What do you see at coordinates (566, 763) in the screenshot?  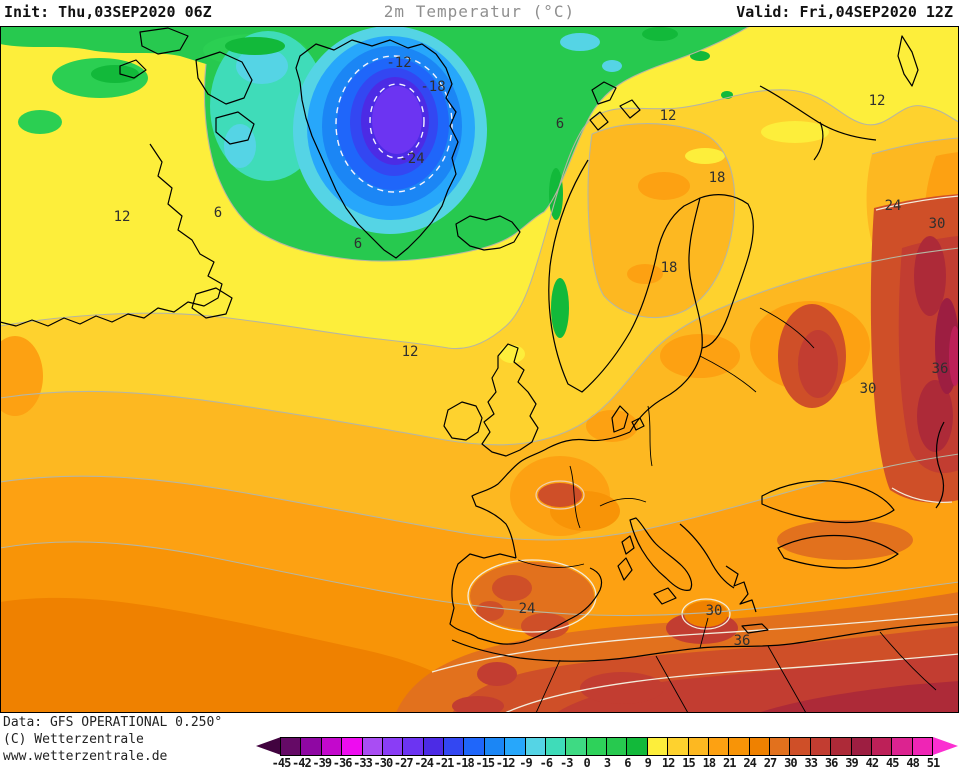 I see `colorbar-tick-label: -3` at bounding box center [566, 763].